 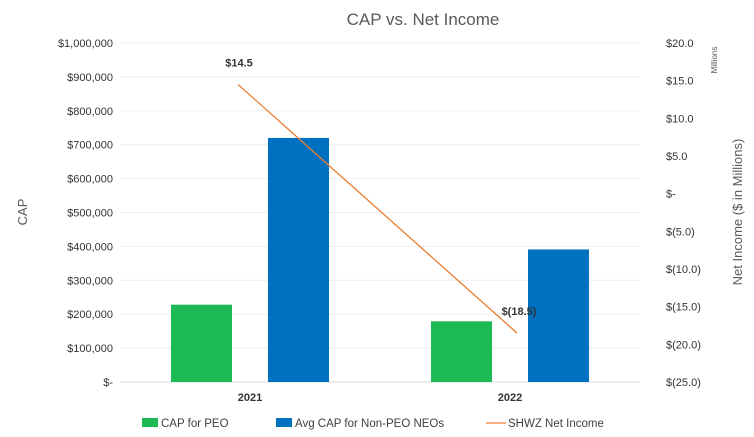 I want to click on left-tick-label: $100,000, so click(x=90, y=349).